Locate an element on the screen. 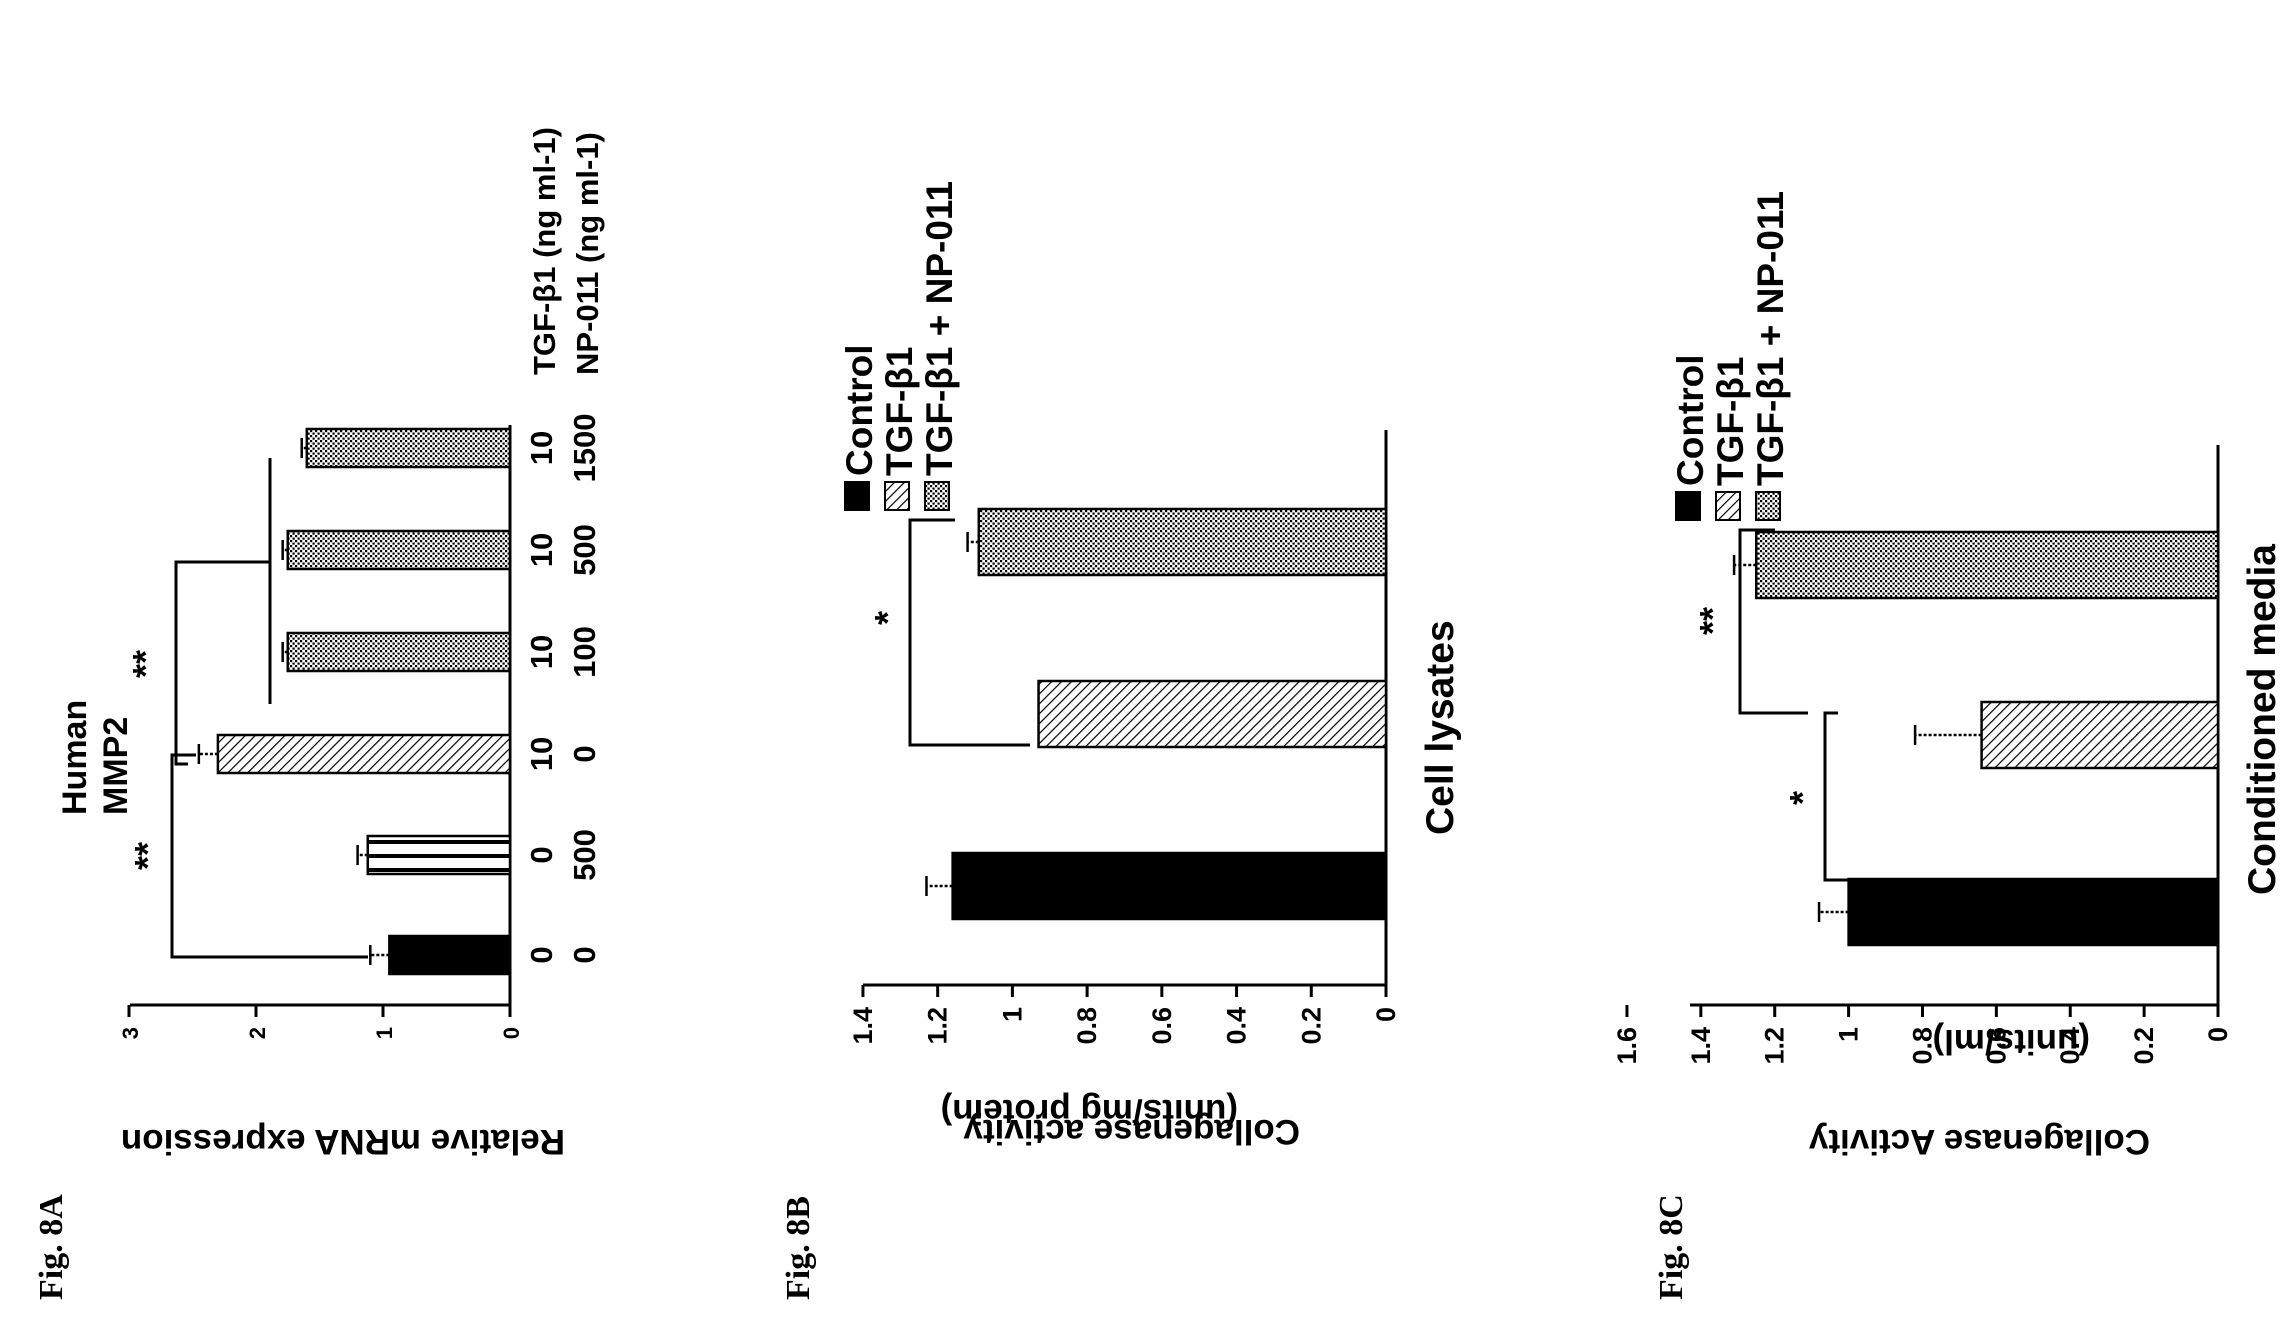 The height and width of the screenshot is (1329, 2289). x-axis-label-8b: Cell lysates is located at coordinates (1440, 727).